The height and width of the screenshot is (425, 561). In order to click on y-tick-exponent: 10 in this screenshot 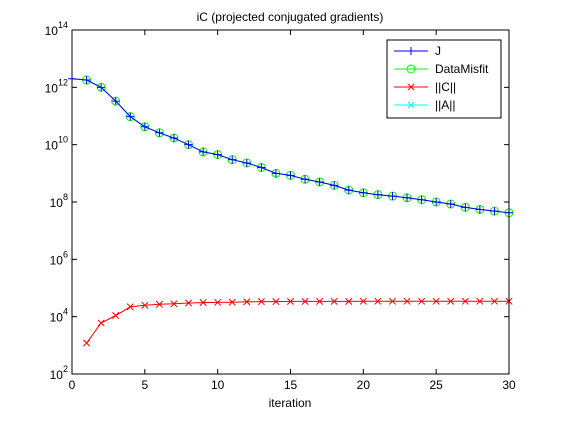, I will do `click(63, 140)`.